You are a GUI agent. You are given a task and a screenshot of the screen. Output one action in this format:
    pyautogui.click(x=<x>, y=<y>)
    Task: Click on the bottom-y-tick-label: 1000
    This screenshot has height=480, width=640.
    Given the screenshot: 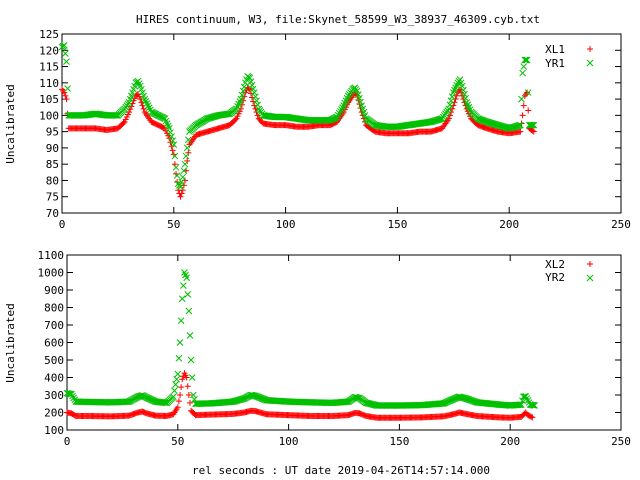 What is the action you would take?
    pyautogui.click(x=51, y=273)
    